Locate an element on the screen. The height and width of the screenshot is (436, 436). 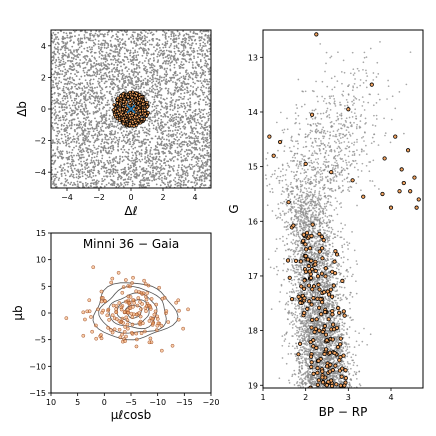
sky-y-label: Δb is located at coordinates (22, 109).